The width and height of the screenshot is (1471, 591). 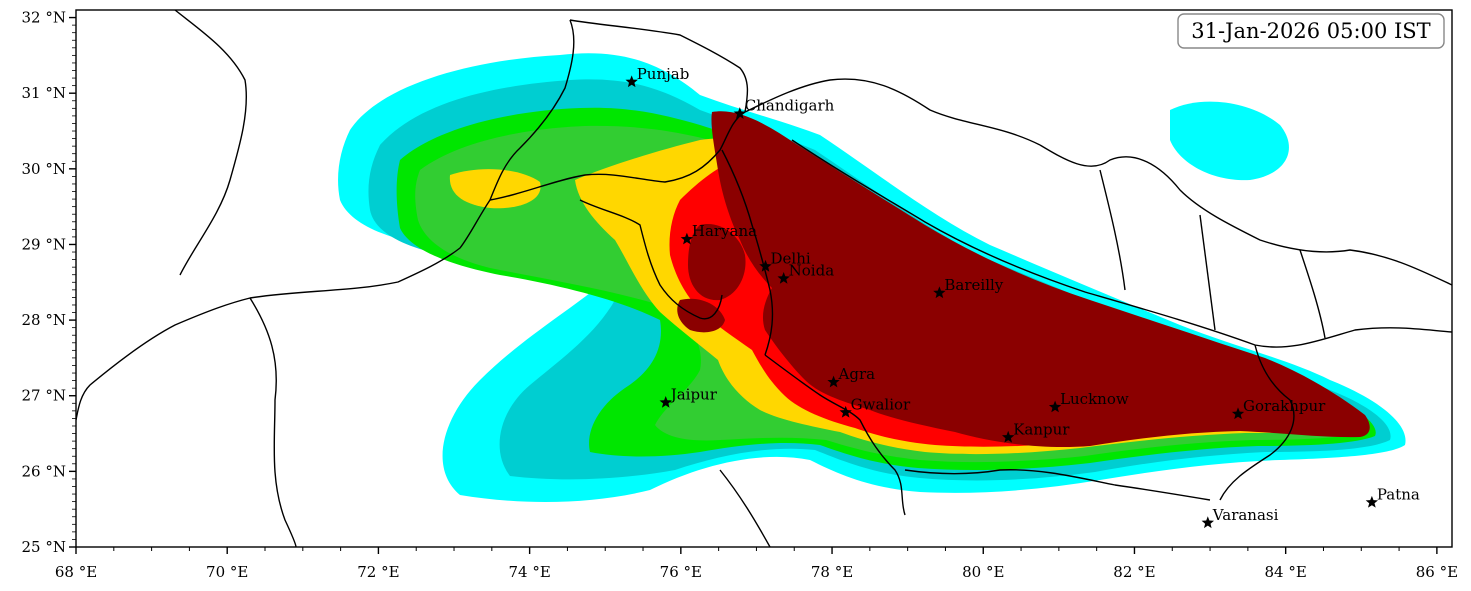 I want to click on city-marker: Varanasi, so click(x=1240, y=517).